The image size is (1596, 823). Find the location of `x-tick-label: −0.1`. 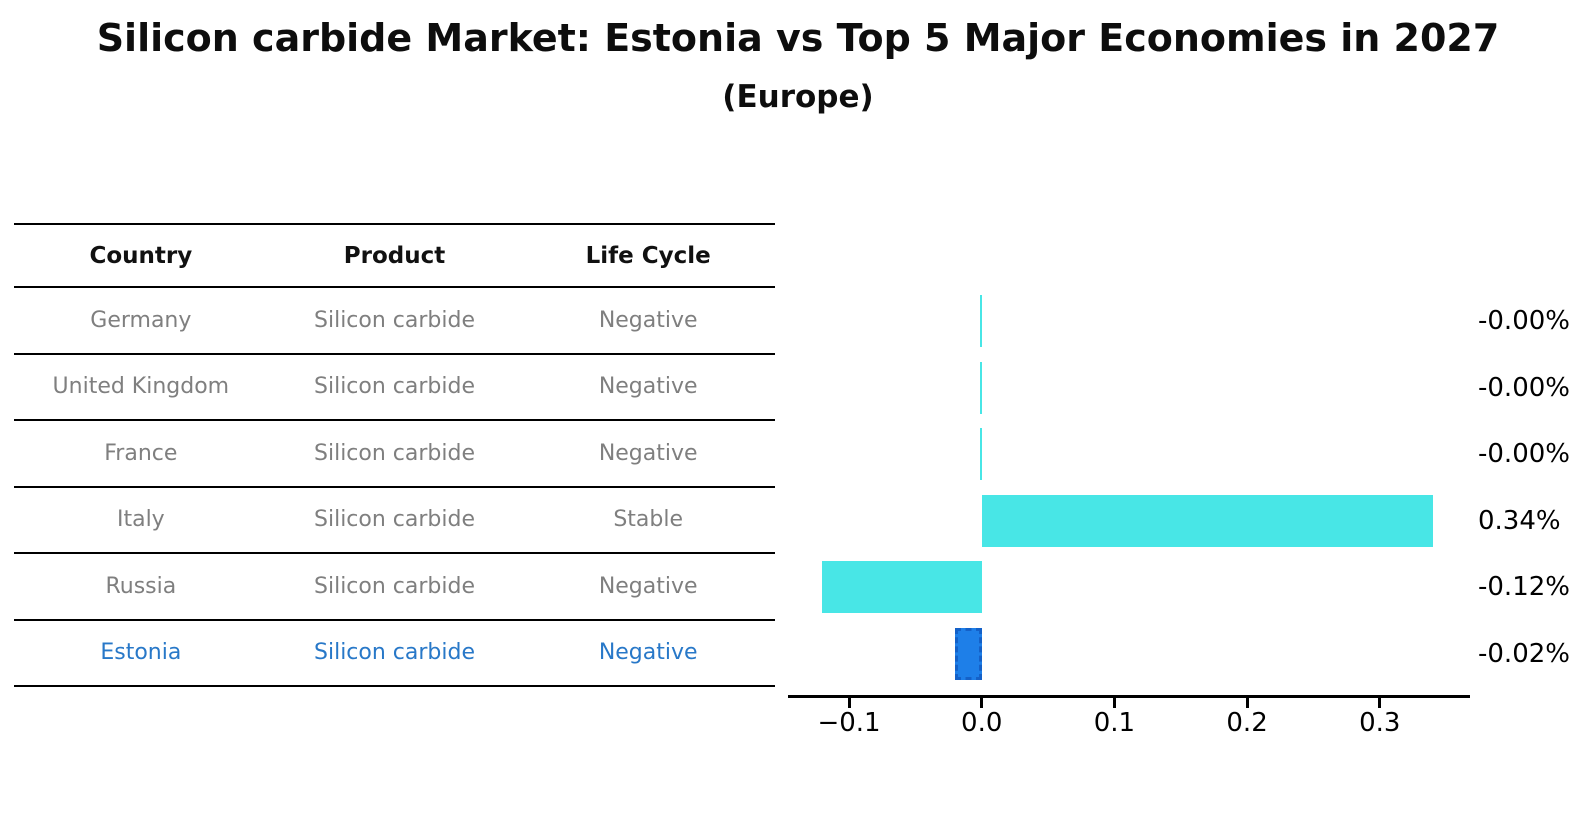

x-tick-label: −0.1 is located at coordinates (849, 723).